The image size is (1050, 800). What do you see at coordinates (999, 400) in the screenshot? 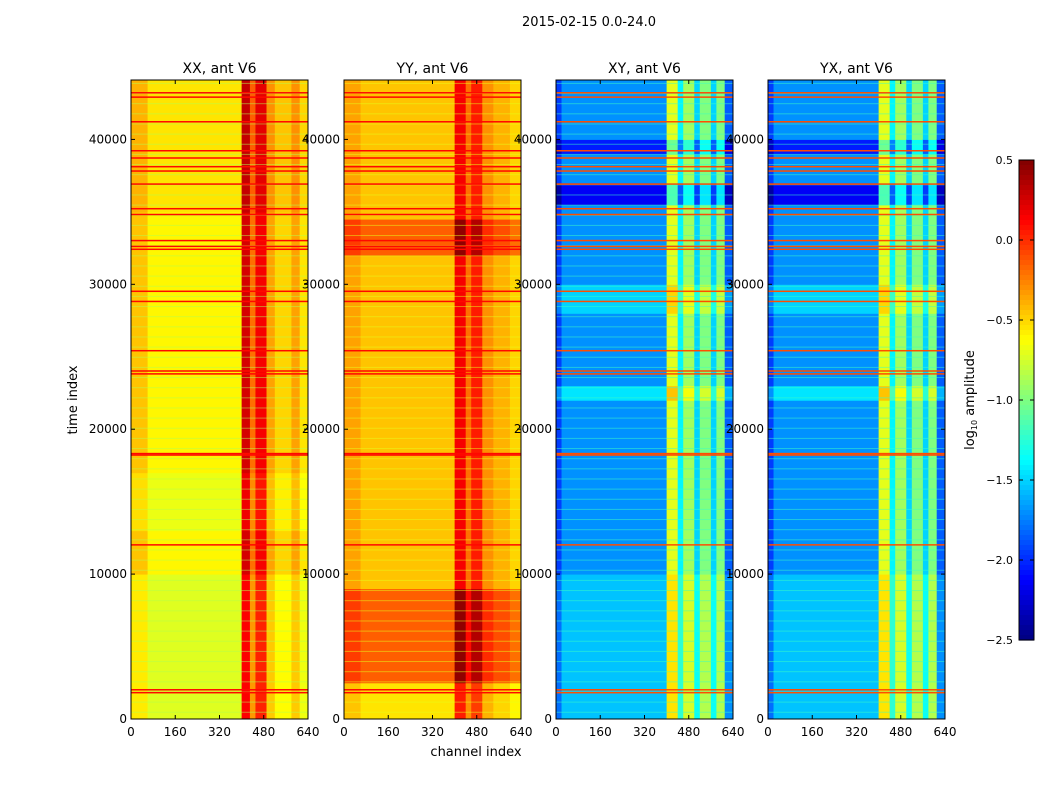
I see `colorbar-tick-label: −1.0` at bounding box center [999, 400].